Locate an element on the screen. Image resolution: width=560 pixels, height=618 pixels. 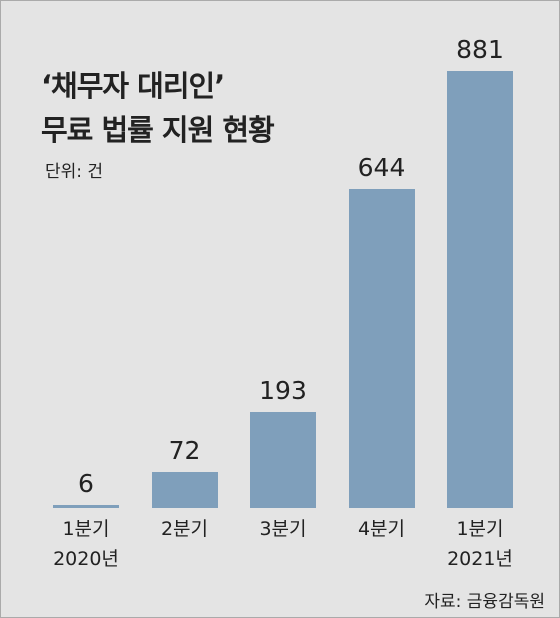
x-tick-label: 1분기 2021년 is located at coordinates (480, 544).